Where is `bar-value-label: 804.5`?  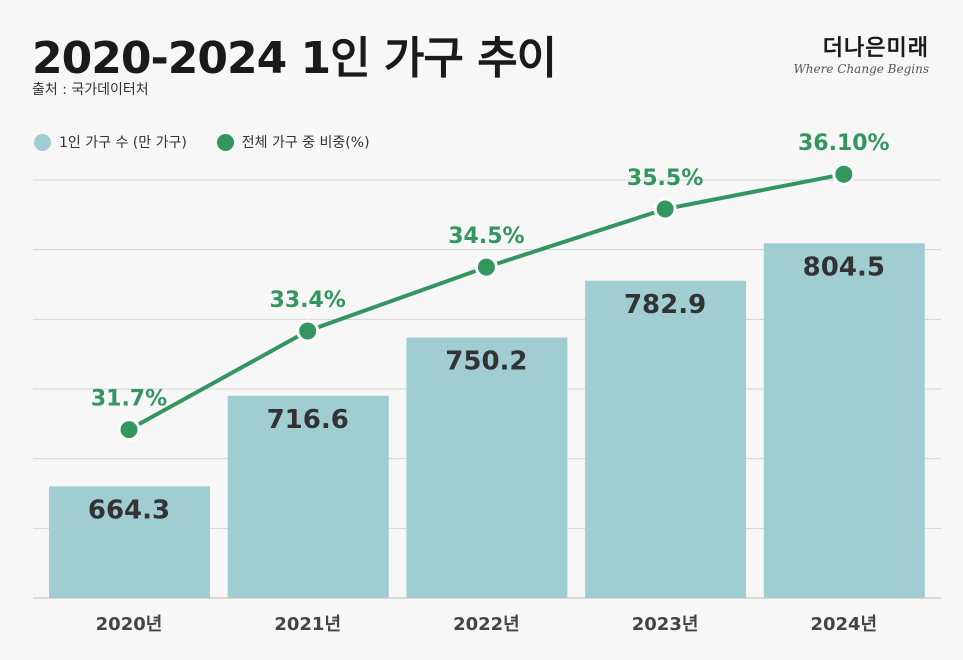
bar-value-label: 804.5 is located at coordinates (844, 267).